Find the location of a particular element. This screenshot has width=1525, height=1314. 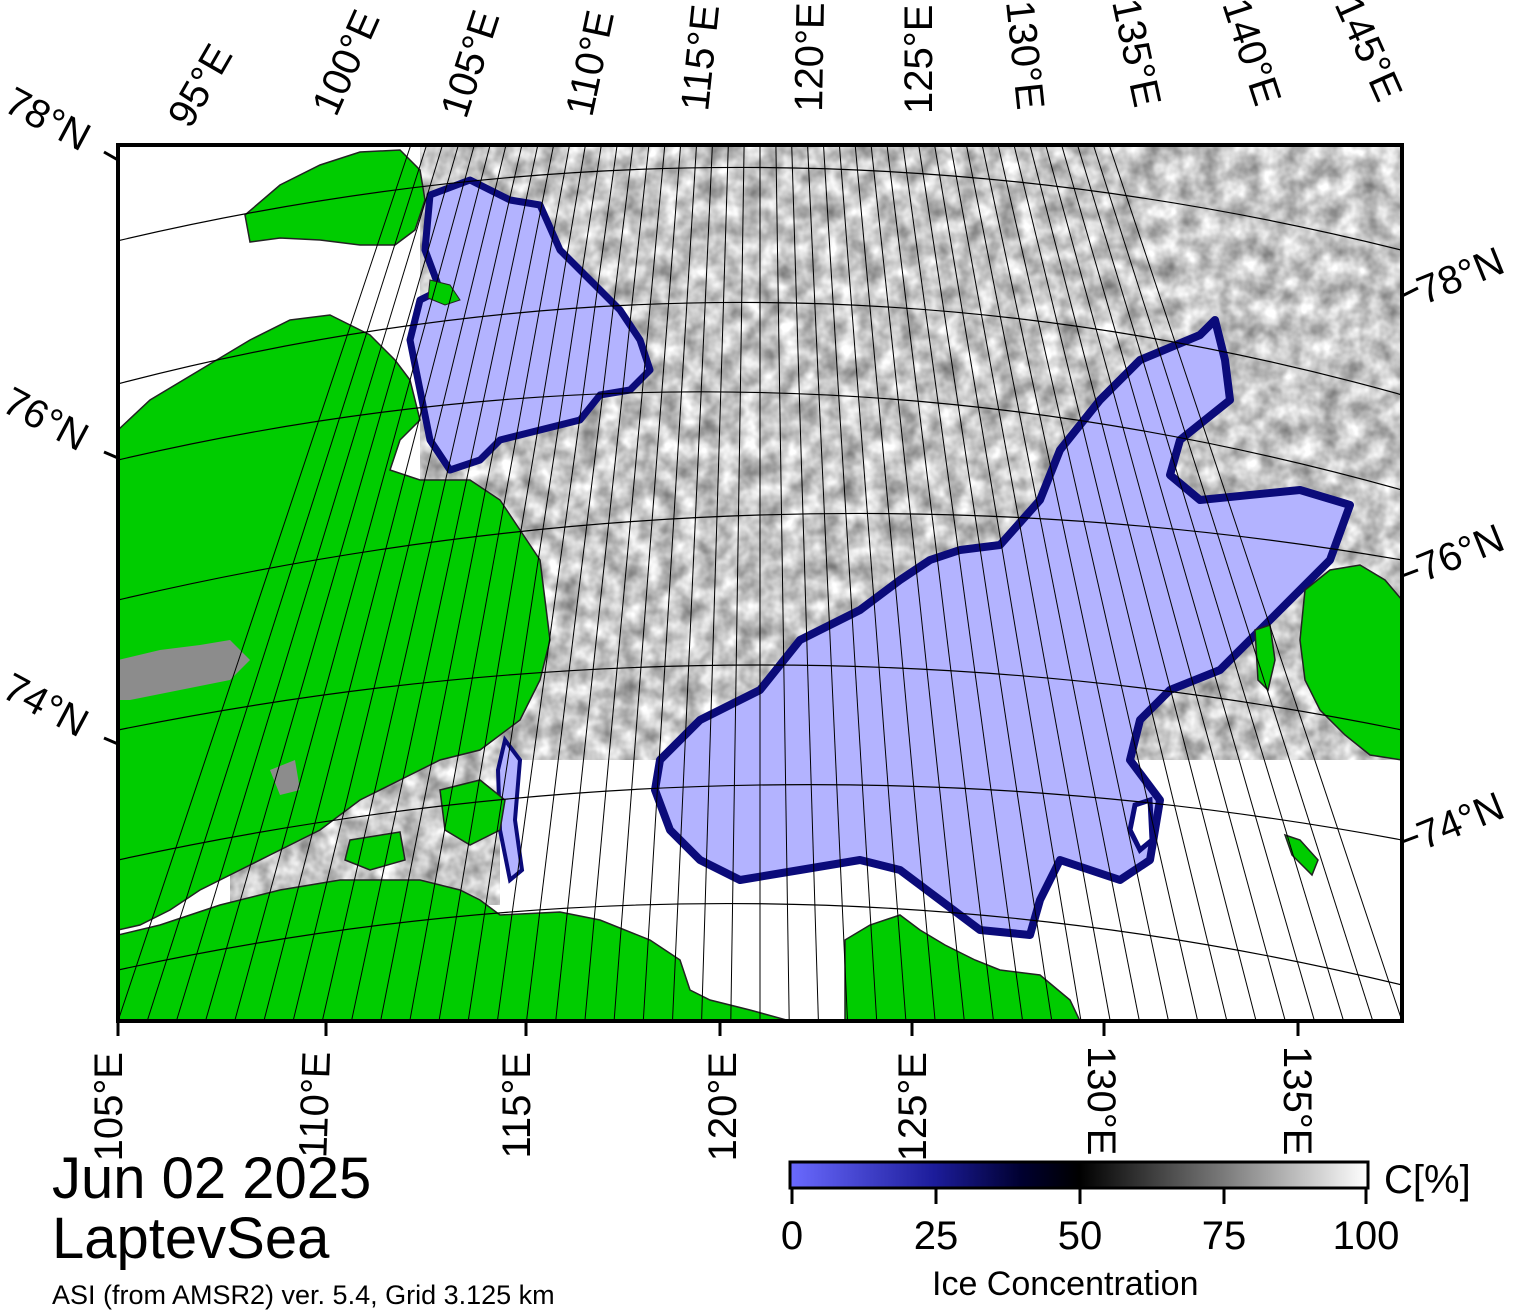

land-stolbovoy-island is located at coordinates (1301, 855).